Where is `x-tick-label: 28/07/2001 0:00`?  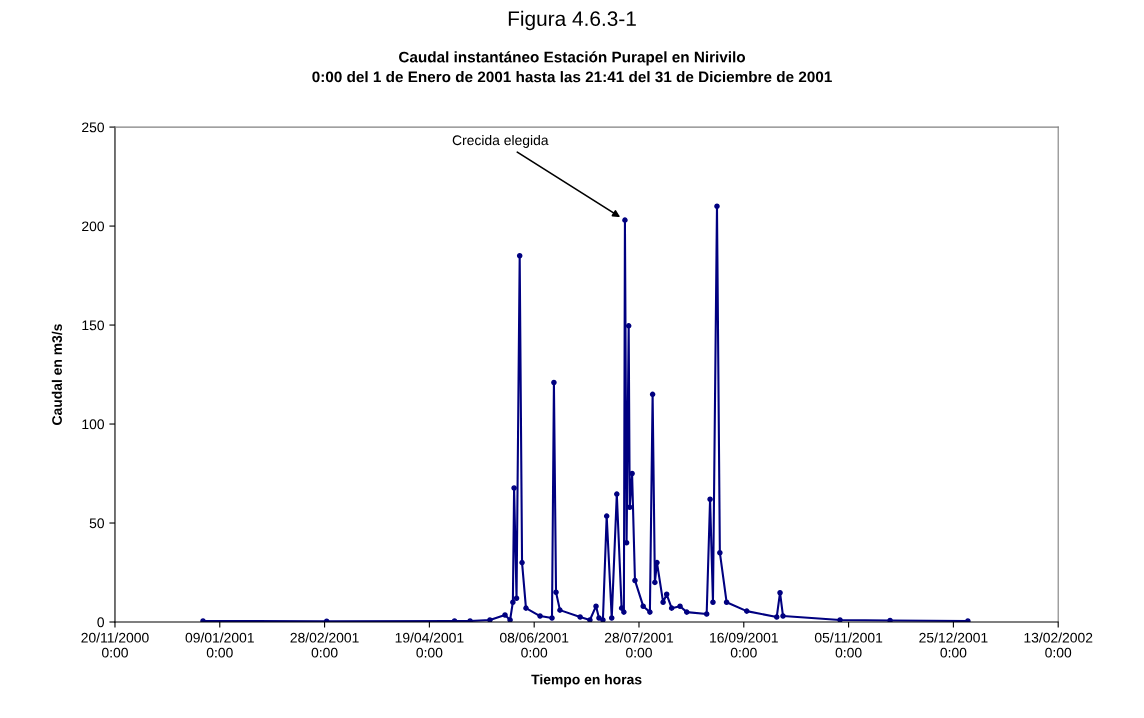
x-tick-label: 28/07/2001 0:00 is located at coordinates (639, 645).